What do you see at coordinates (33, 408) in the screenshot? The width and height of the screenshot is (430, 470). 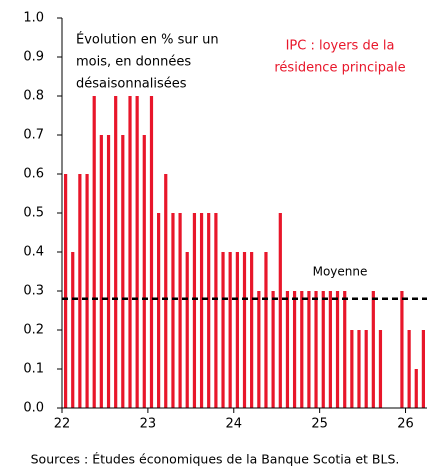 I see `y-tick-label: 0.0` at bounding box center [33, 408].